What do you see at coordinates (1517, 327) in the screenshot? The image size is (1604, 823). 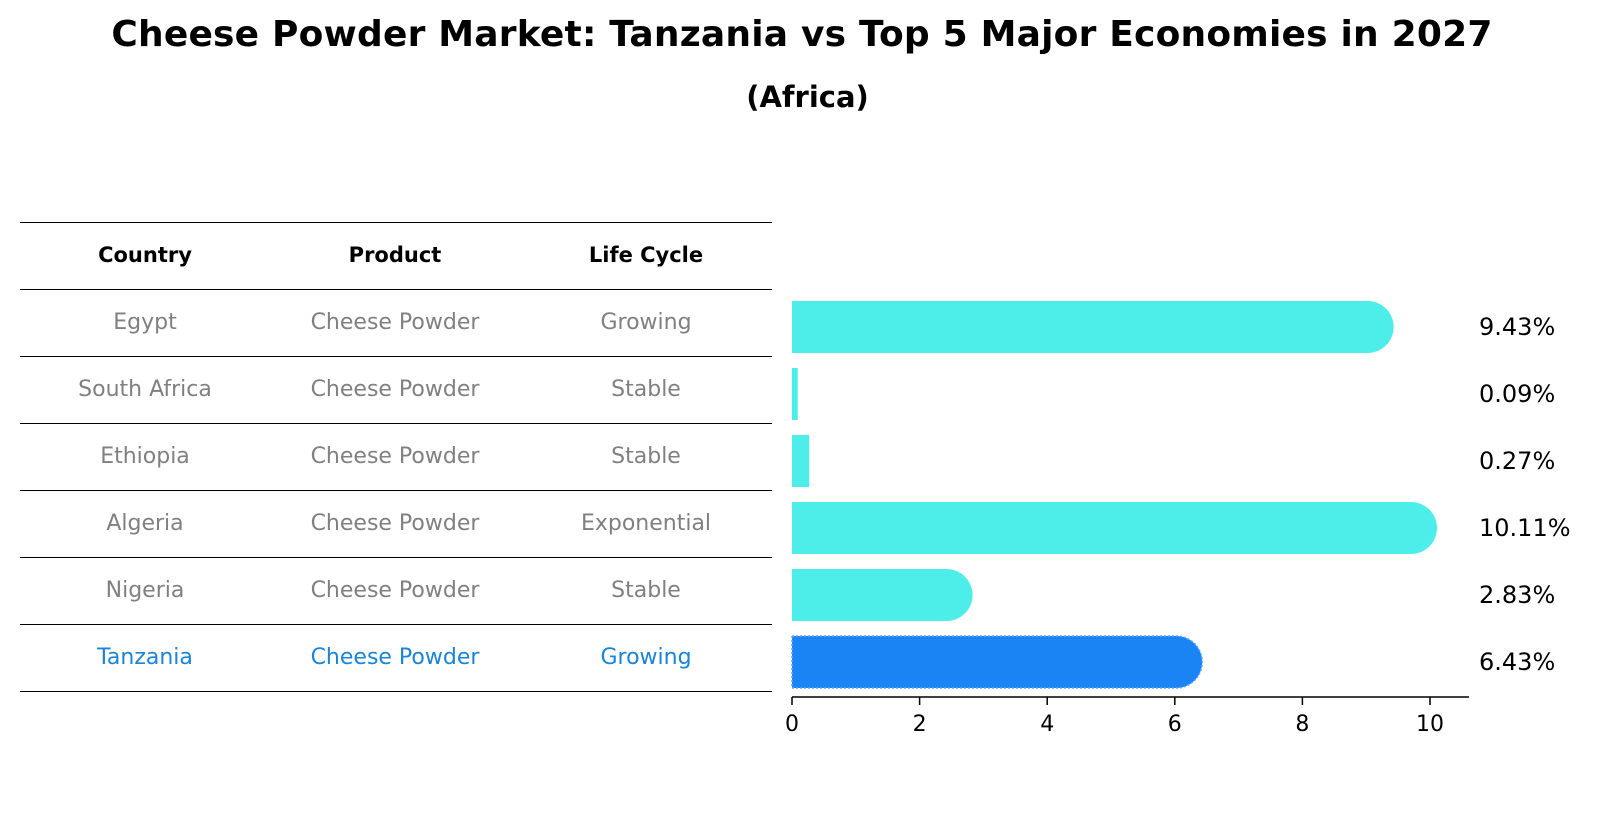 I see `value-label: 9.43%` at bounding box center [1517, 327].